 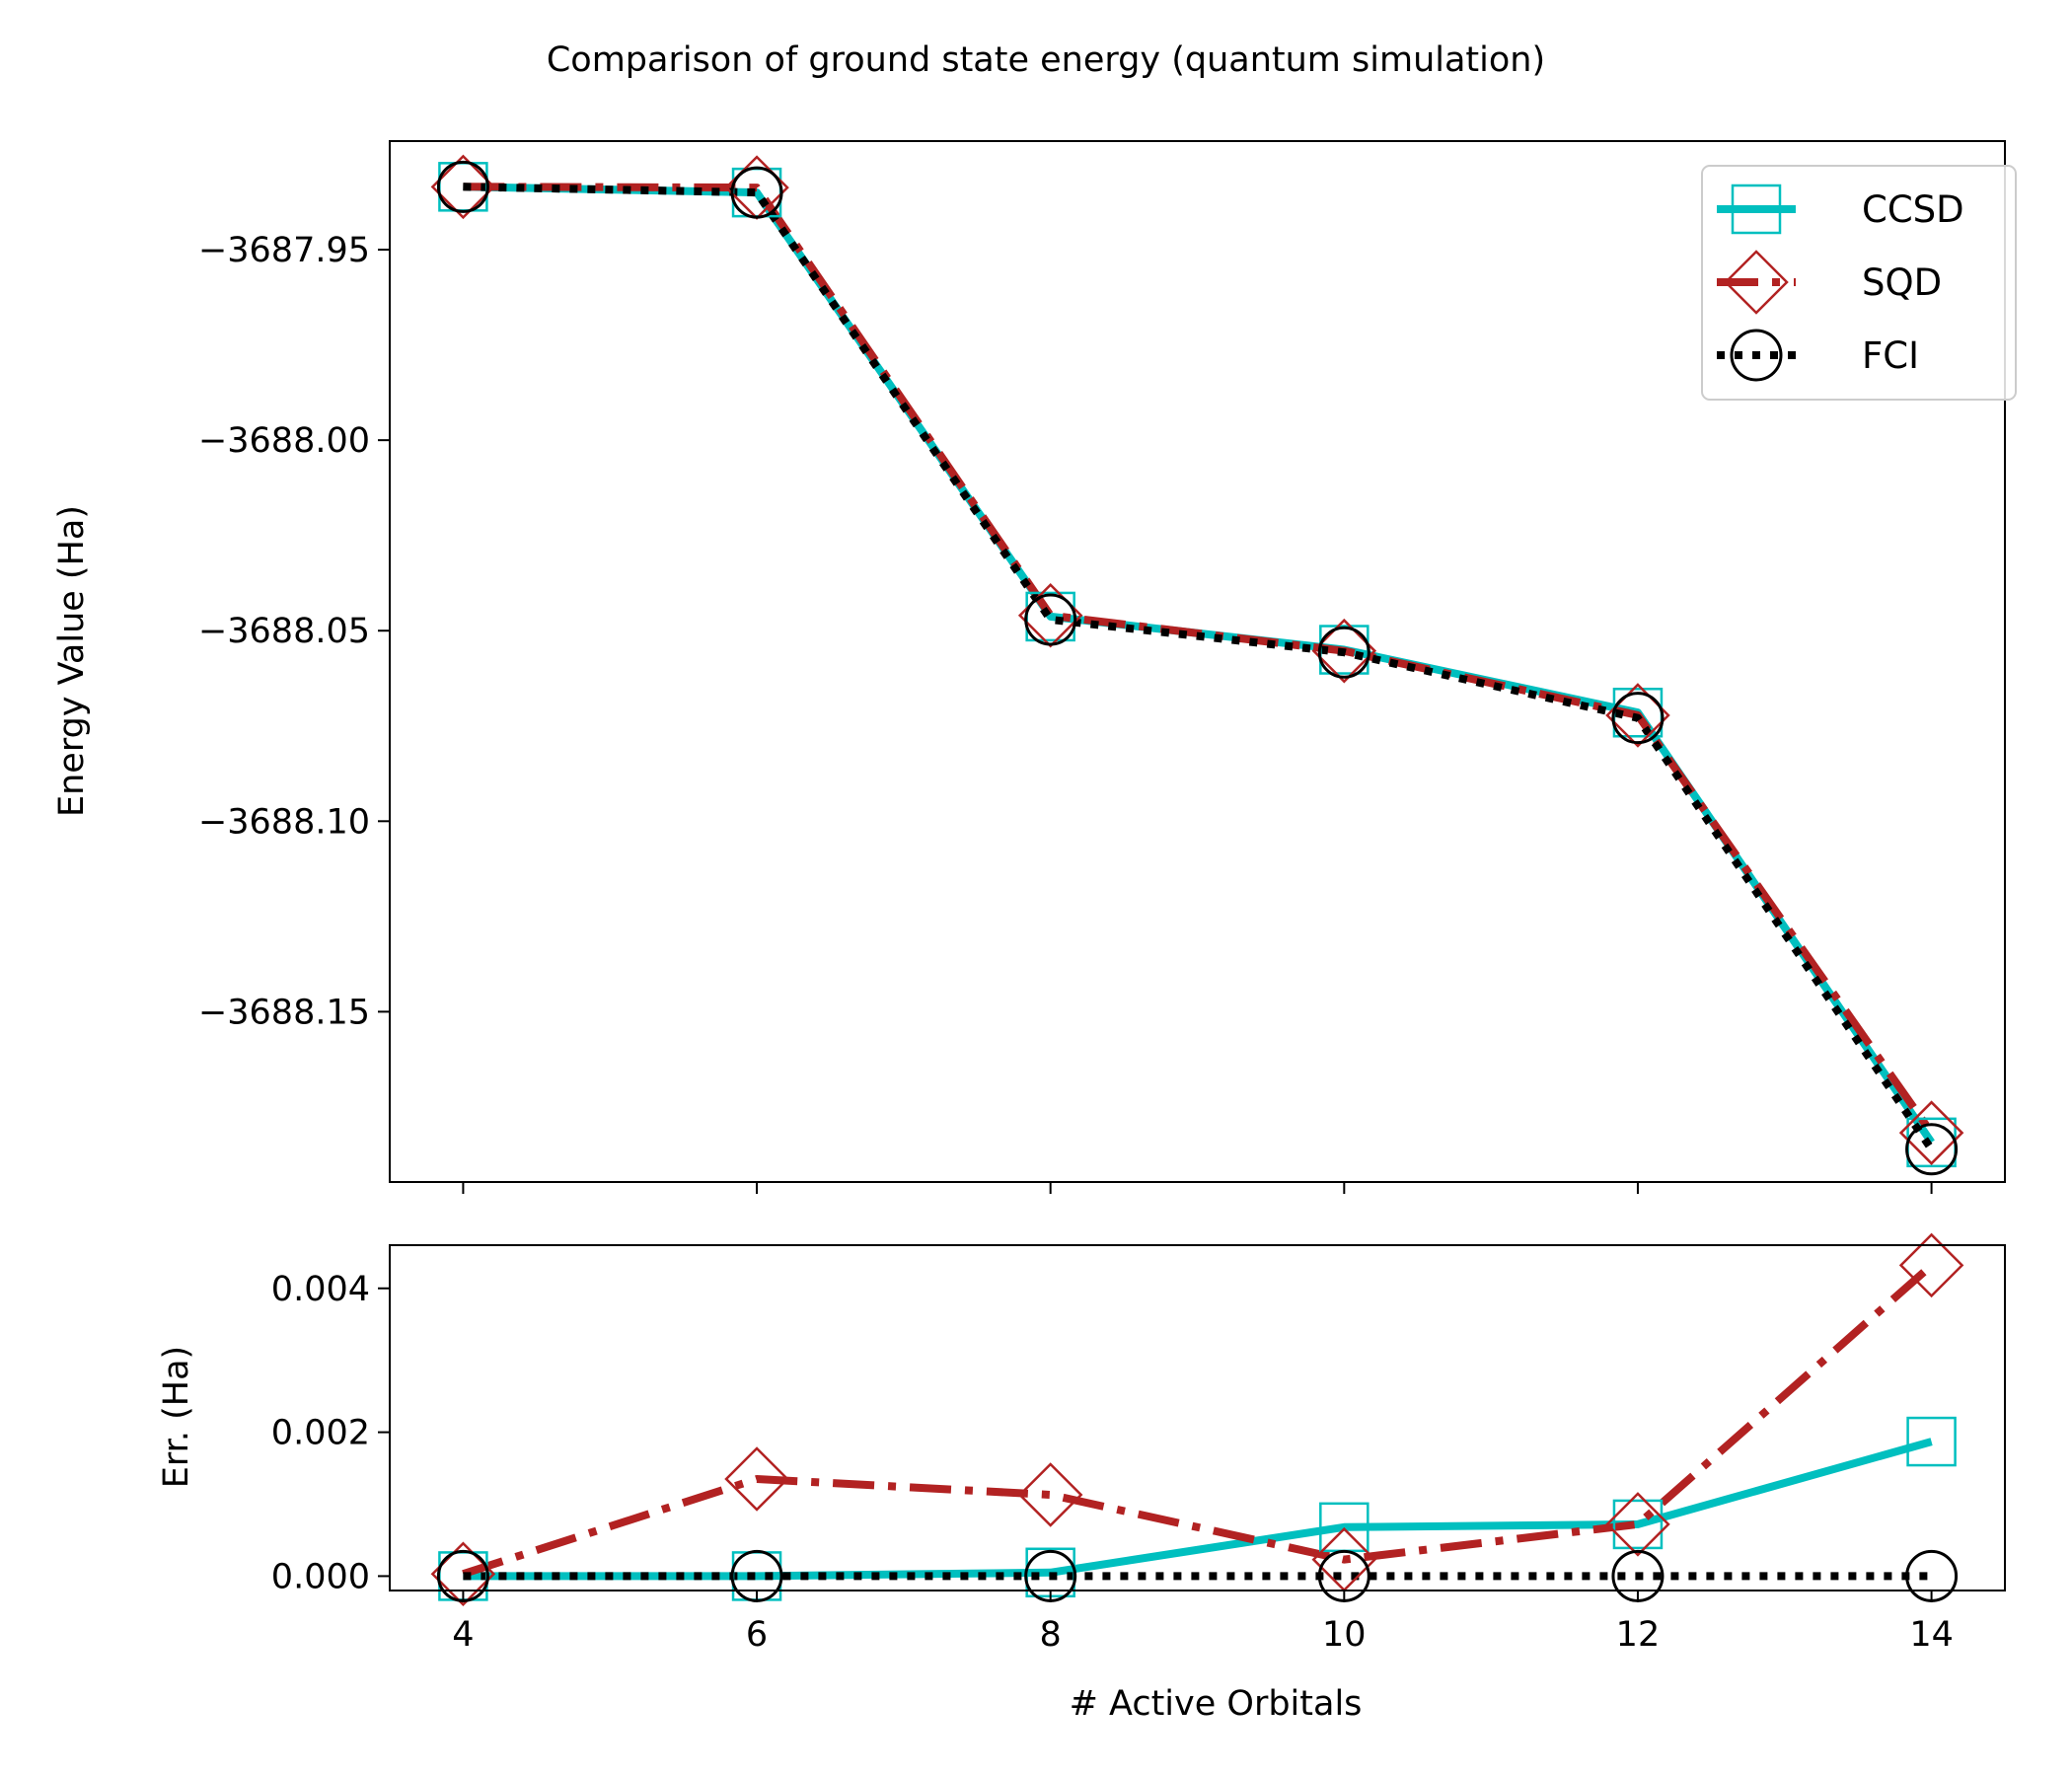 What do you see at coordinates (320, 1433) in the screenshot?
I see `y-tick-label: 0.002` at bounding box center [320, 1433].